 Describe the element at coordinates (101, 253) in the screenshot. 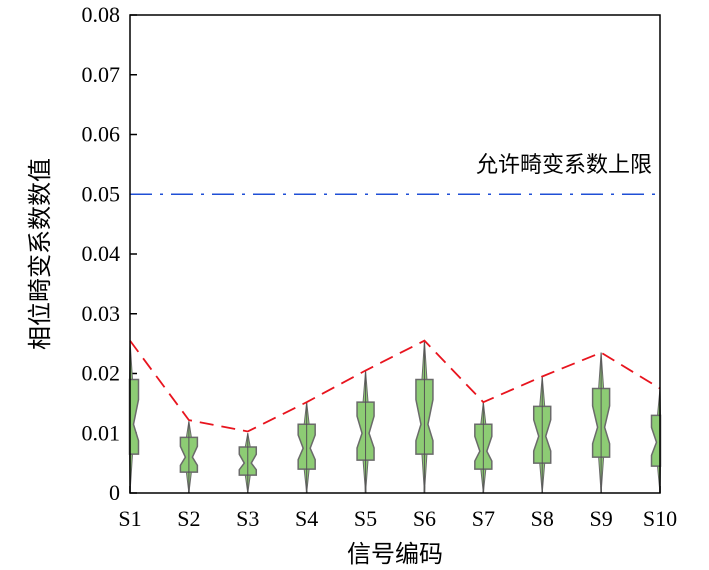

I see `y-tick-label: 0.04` at that location.